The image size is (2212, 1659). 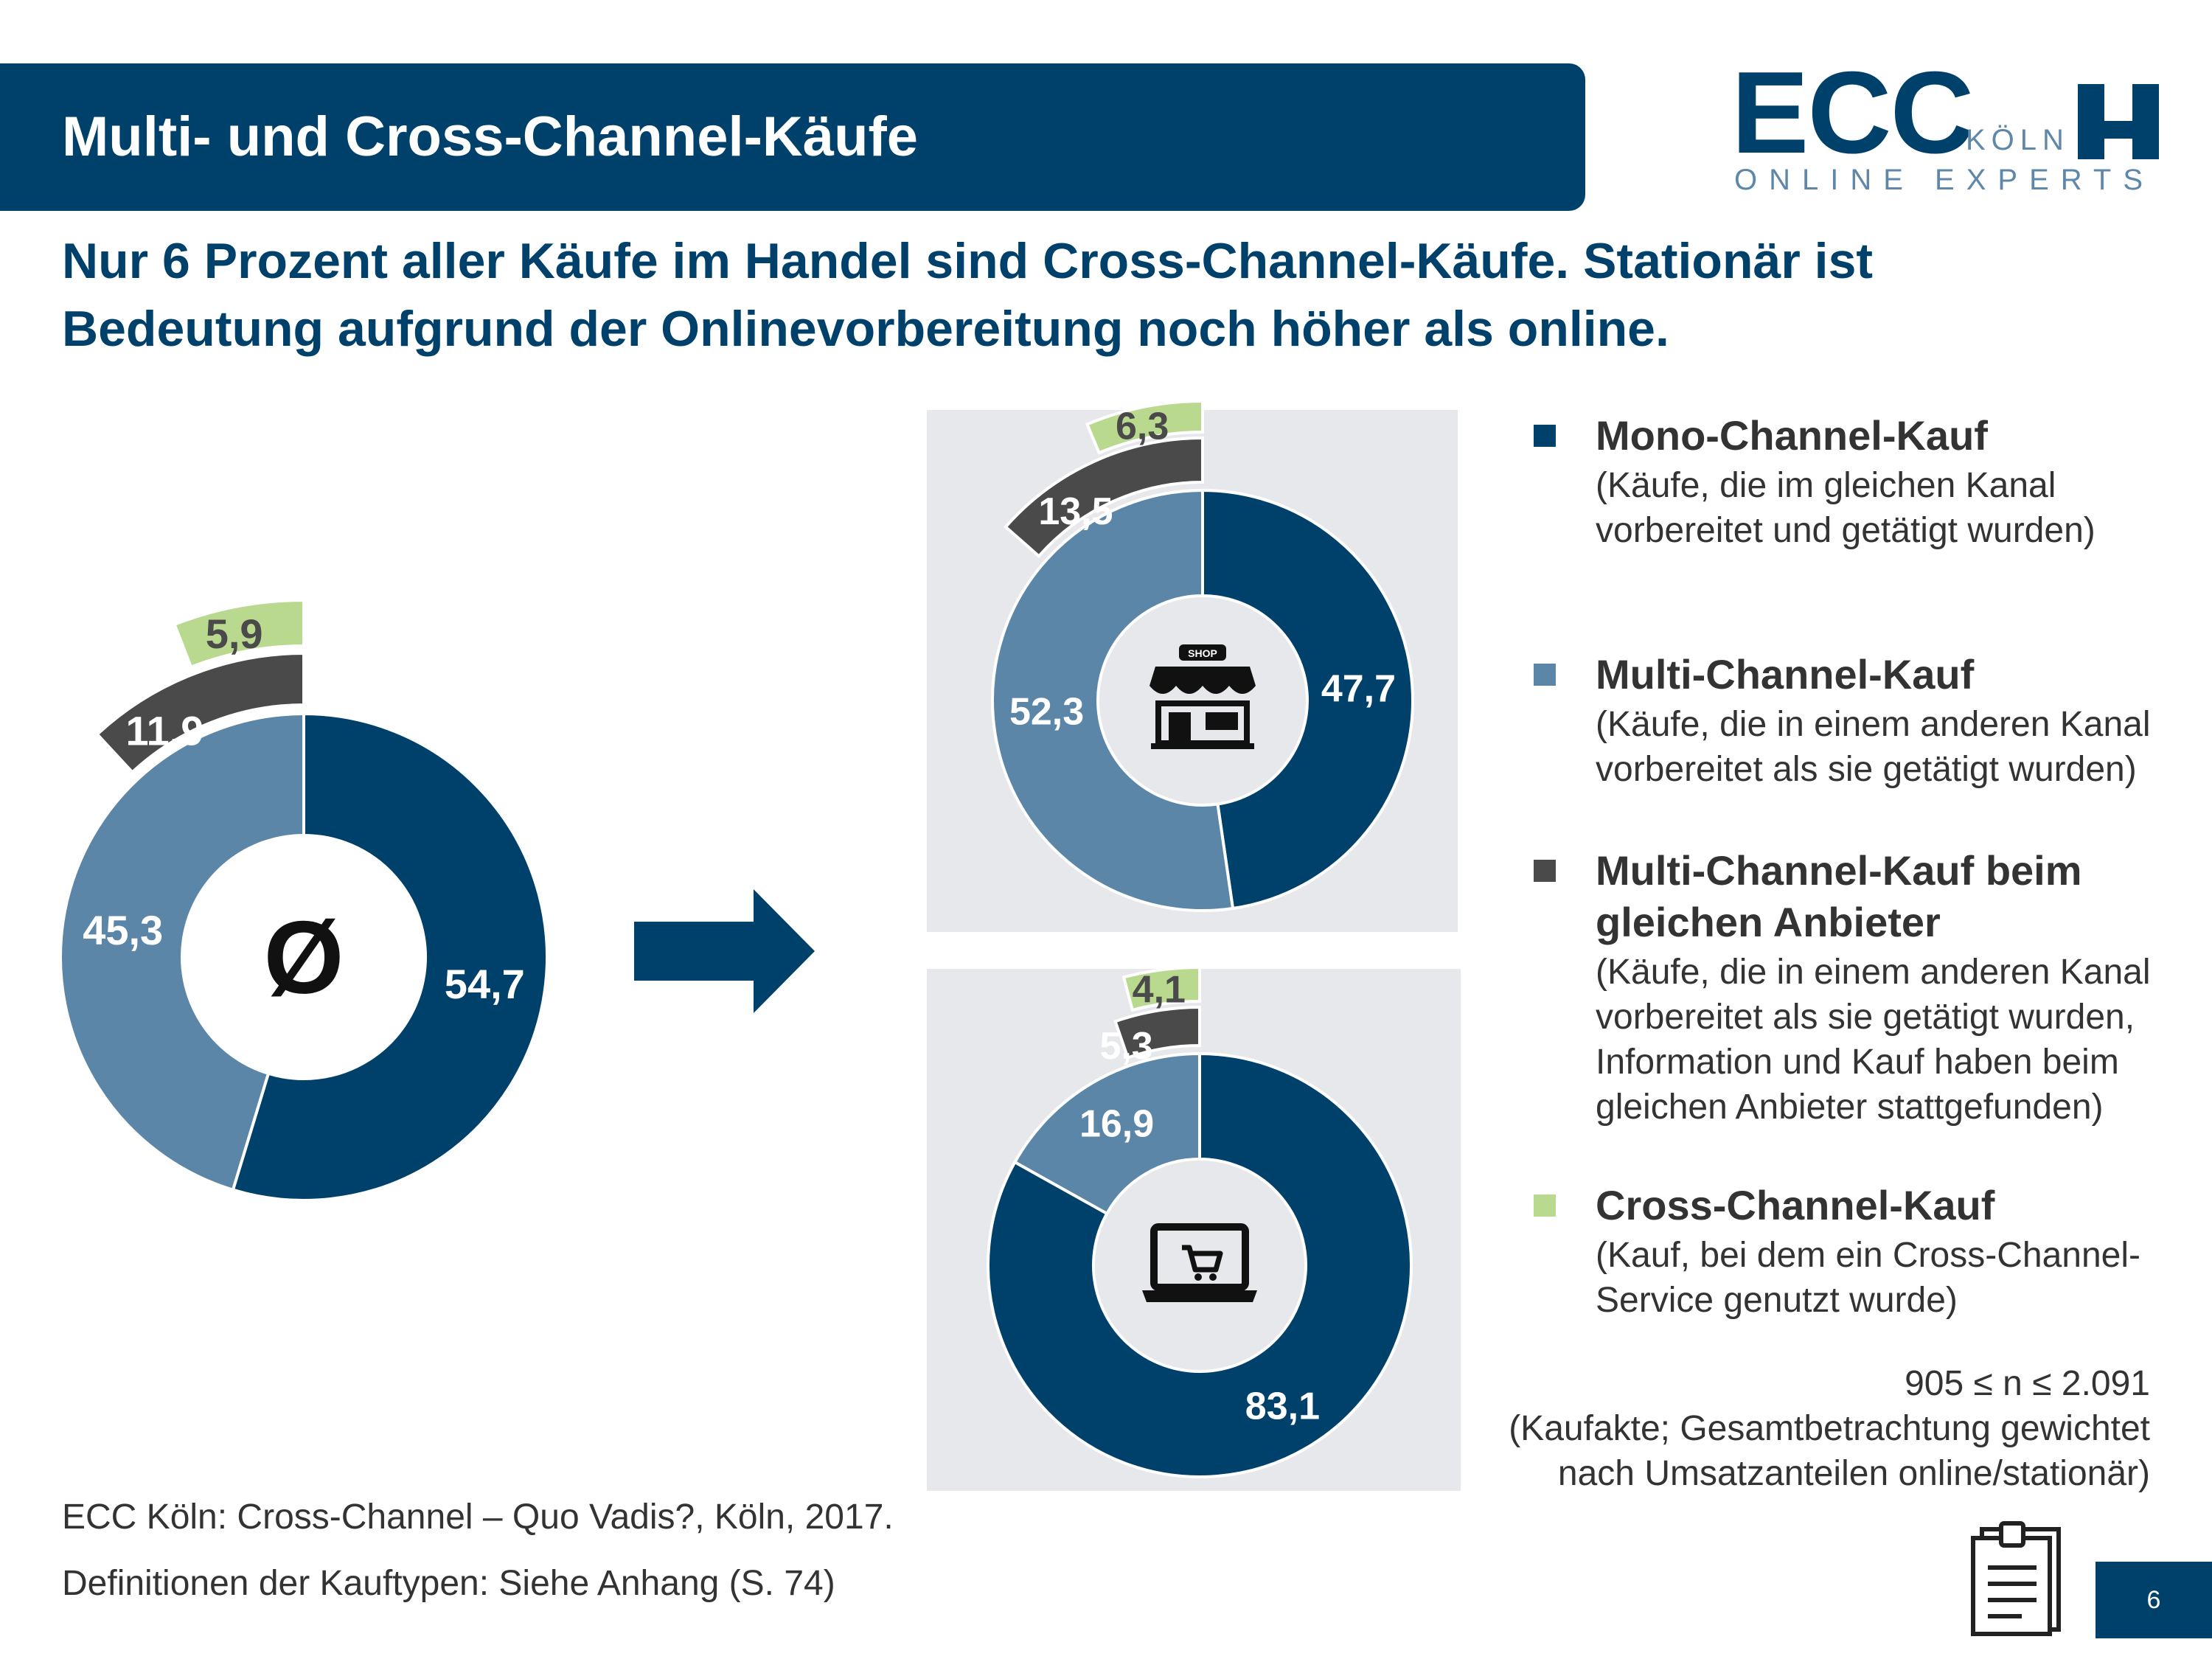 What do you see at coordinates (1202, 653) in the screenshot?
I see `svg-text: SHOP` at bounding box center [1202, 653].